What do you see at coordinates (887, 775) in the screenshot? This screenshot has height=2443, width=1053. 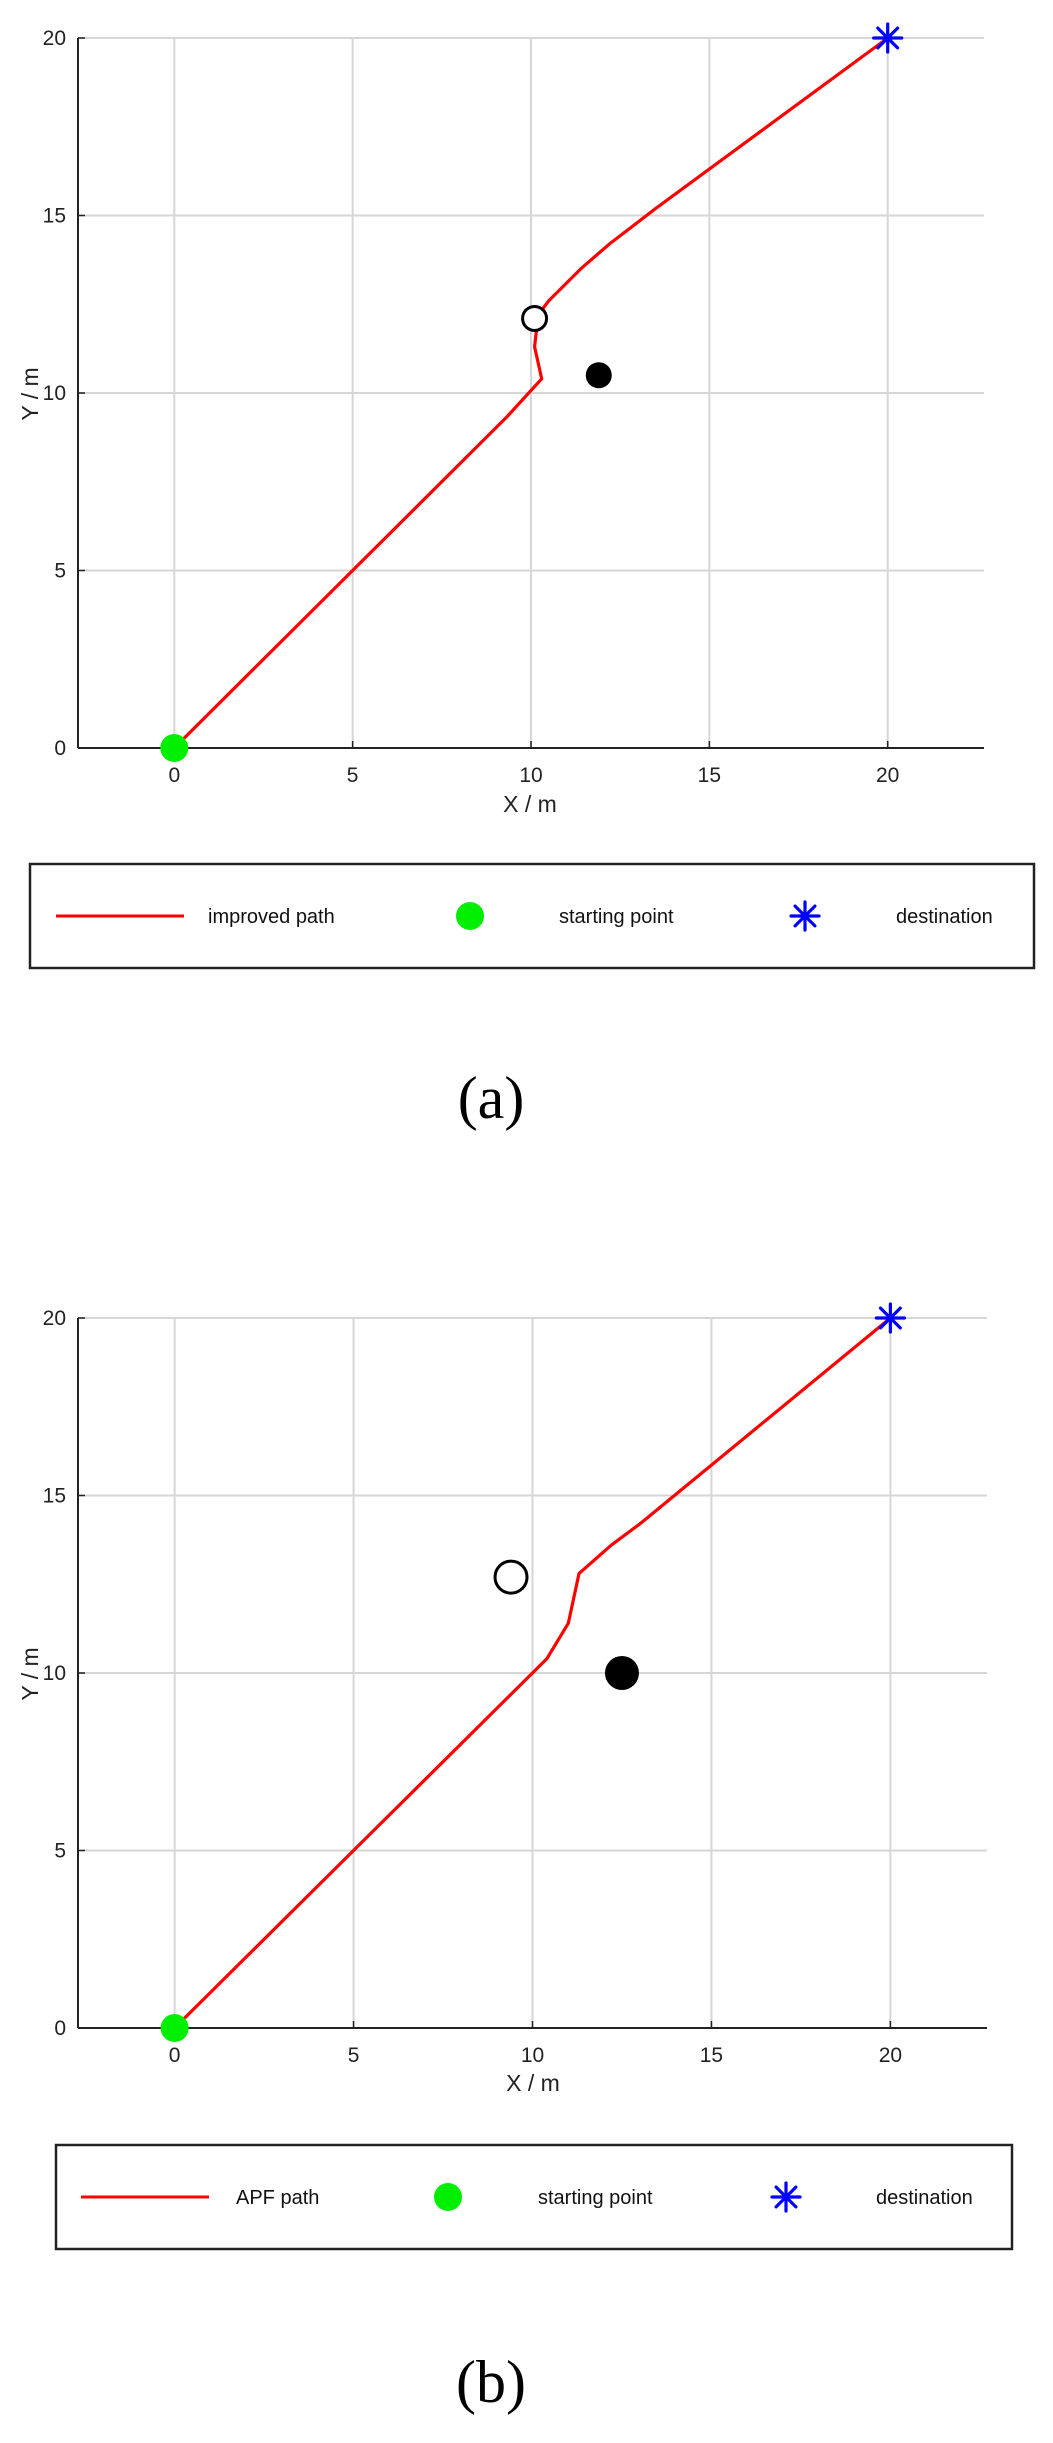 I see `x-tick-label-a: 20` at bounding box center [887, 775].